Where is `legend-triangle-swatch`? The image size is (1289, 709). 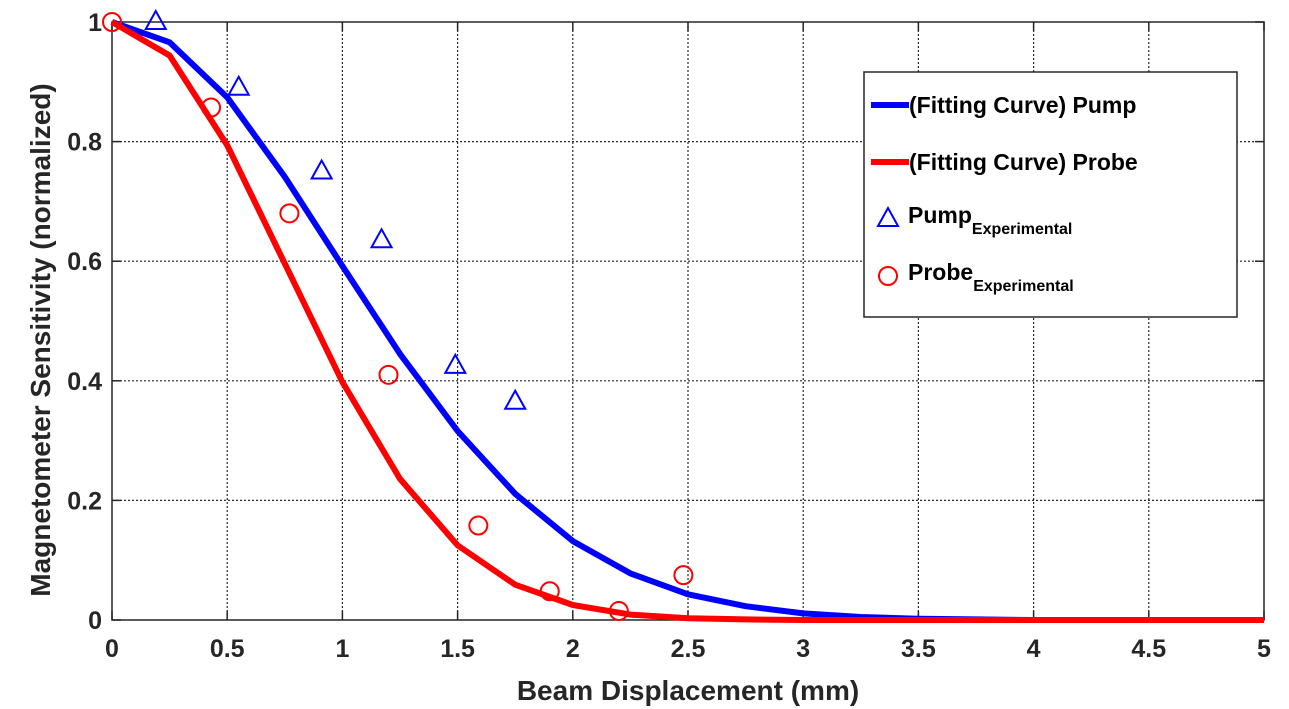 legend-triangle-swatch is located at coordinates (888, 216).